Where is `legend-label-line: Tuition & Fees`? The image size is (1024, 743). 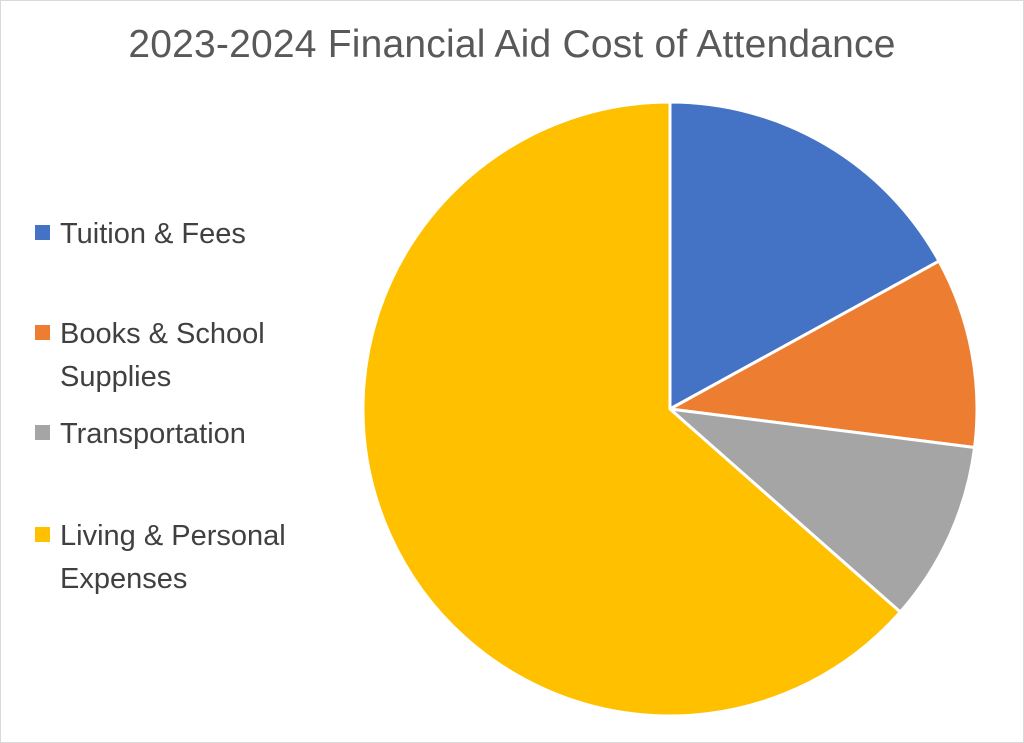
legend-label-line: Tuition & Fees is located at coordinates (153, 234).